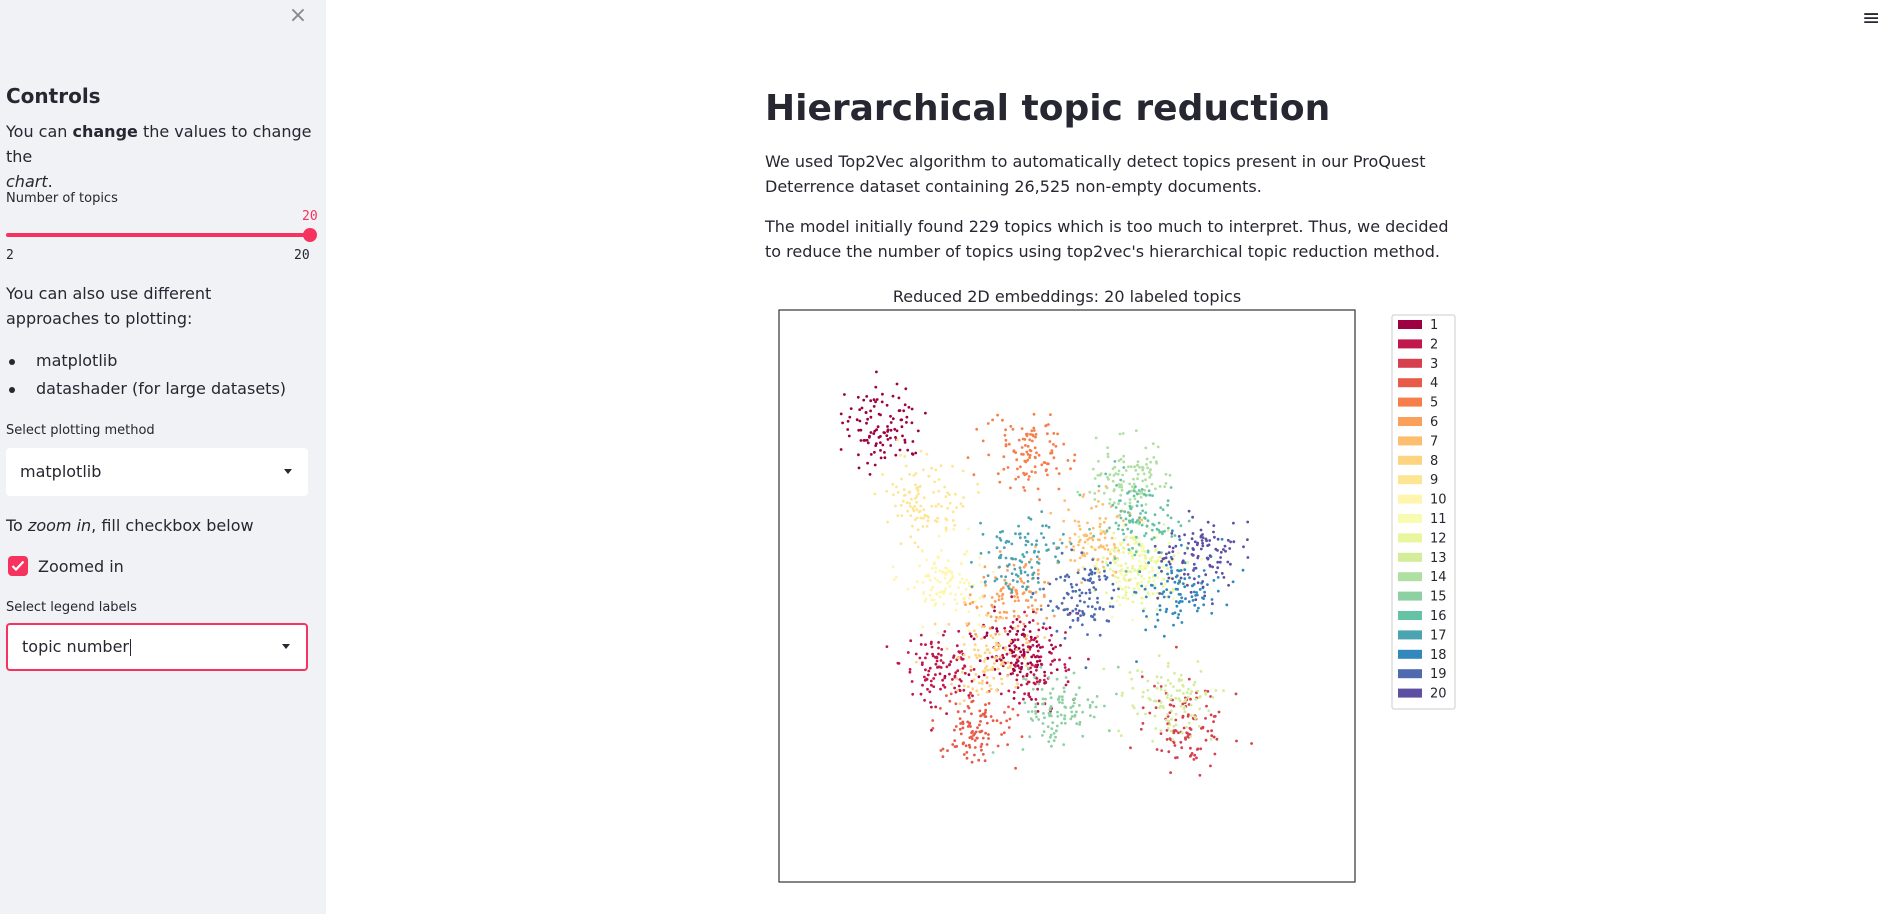  Describe the element at coordinates (157, 472) in the screenshot. I see `plot-method-select: matplotlib` at that location.